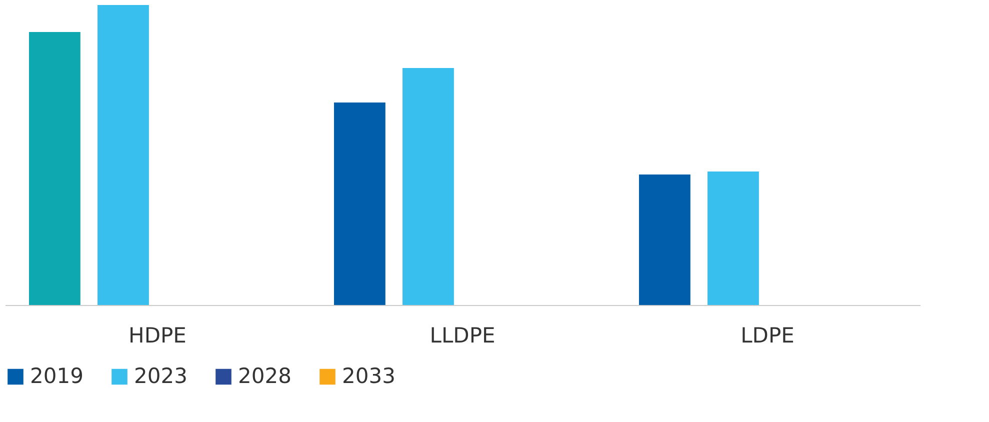 This screenshot has height=422, width=989. What do you see at coordinates (767, 336) in the screenshot?
I see `x-tick-label: LDPE` at bounding box center [767, 336].